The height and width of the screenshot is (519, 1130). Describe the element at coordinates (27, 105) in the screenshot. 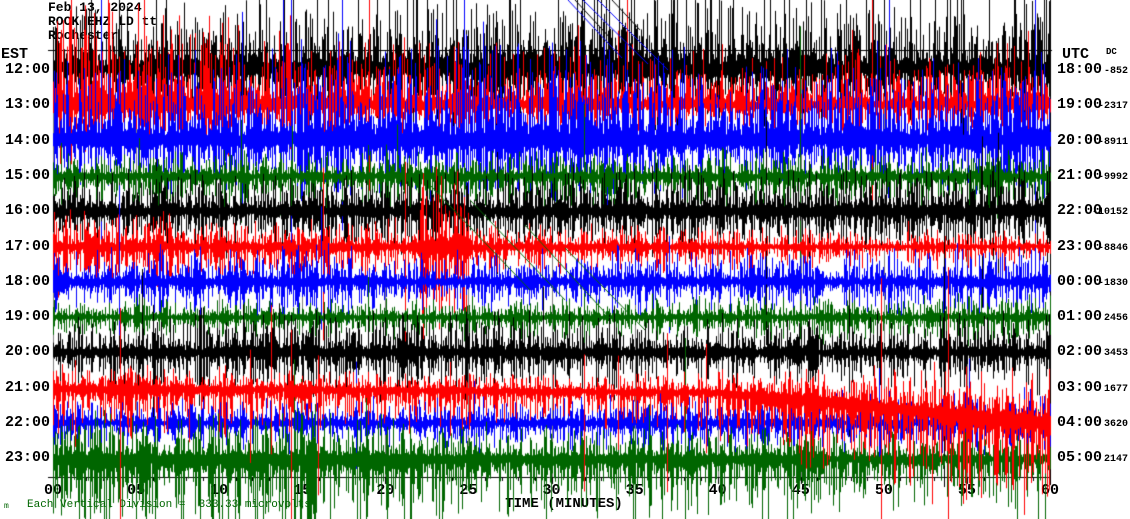

I see `est-time-label: 13:00` at that location.